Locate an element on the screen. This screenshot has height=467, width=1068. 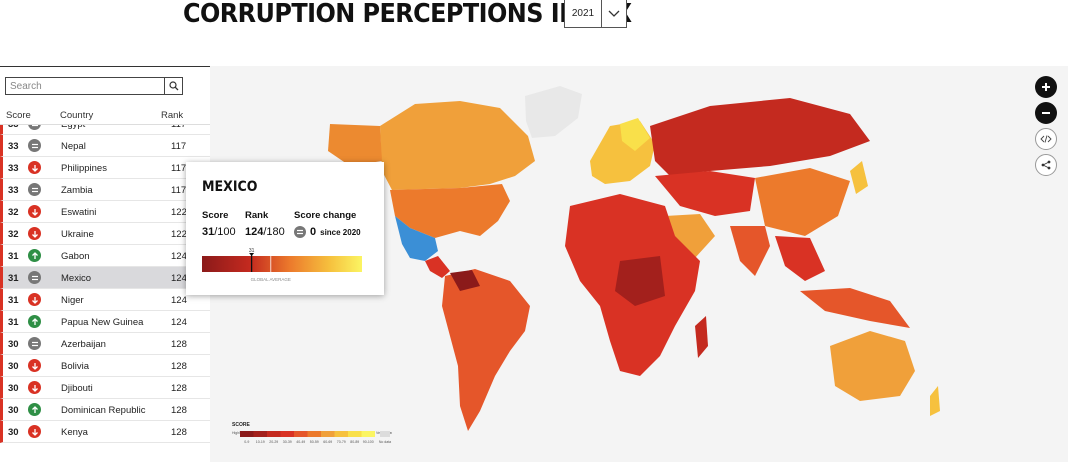
legend-range-label: 10-19 is located at coordinates (260, 442).